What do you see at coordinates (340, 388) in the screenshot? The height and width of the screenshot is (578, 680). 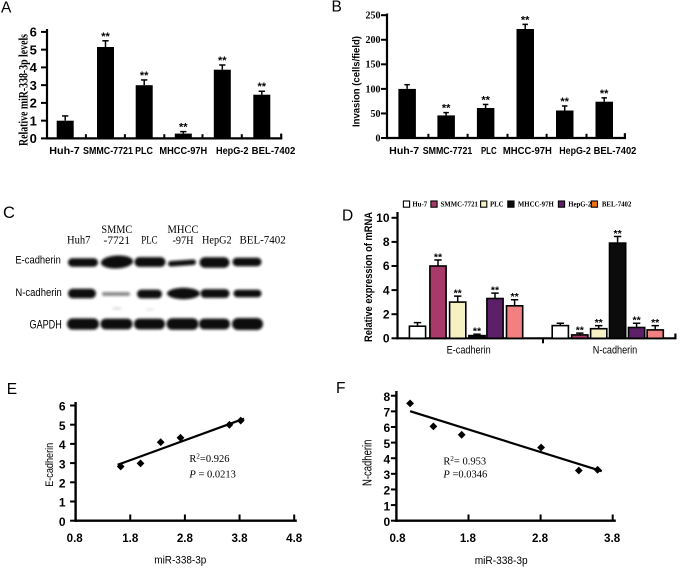 I see `svg-text: F` at bounding box center [340, 388].